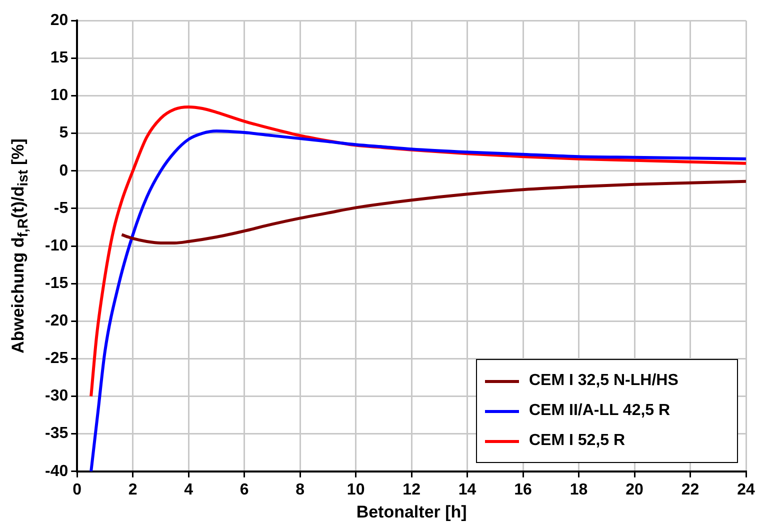 The width and height of the screenshot is (766, 531). What do you see at coordinates (77, 489) in the screenshot?
I see `x-tick-label: 0` at bounding box center [77, 489].